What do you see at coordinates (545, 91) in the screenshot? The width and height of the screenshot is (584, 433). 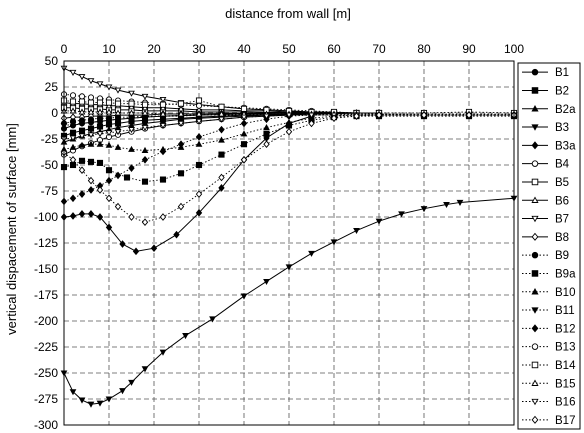 I see `legend-item: B2` at bounding box center [545, 91].